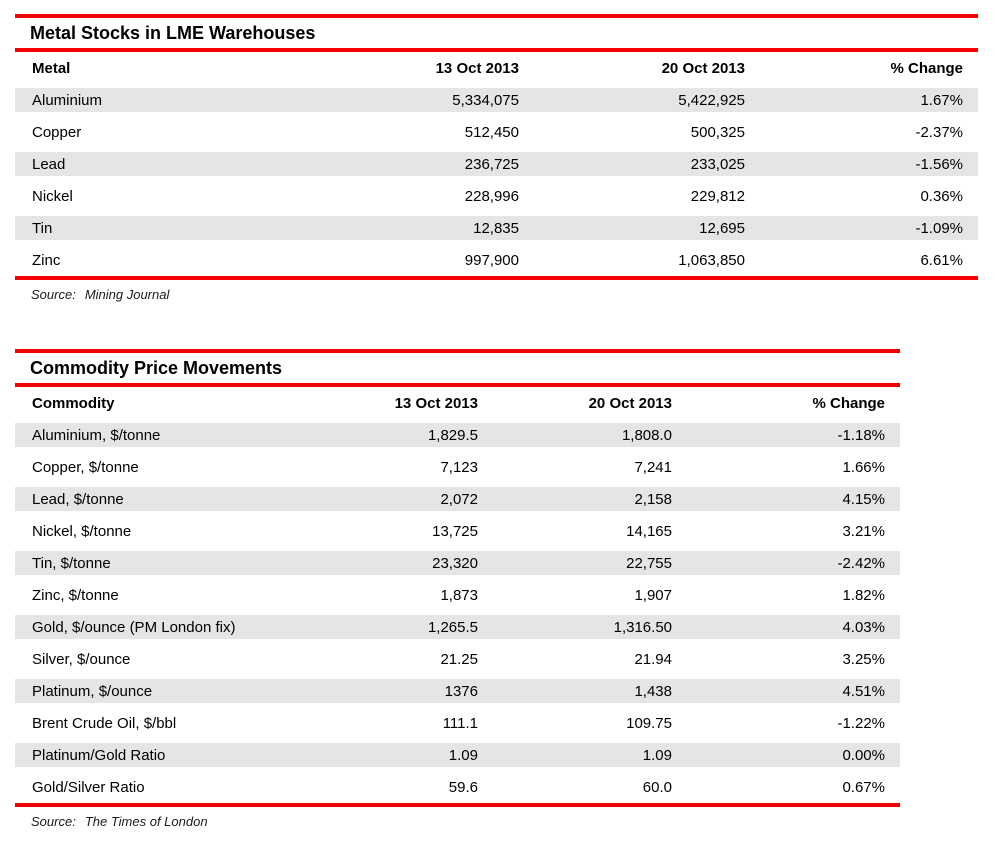  What do you see at coordinates (861, 723) in the screenshot?
I see `cell-pct-change: -1.22%` at bounding box center [861, 723].